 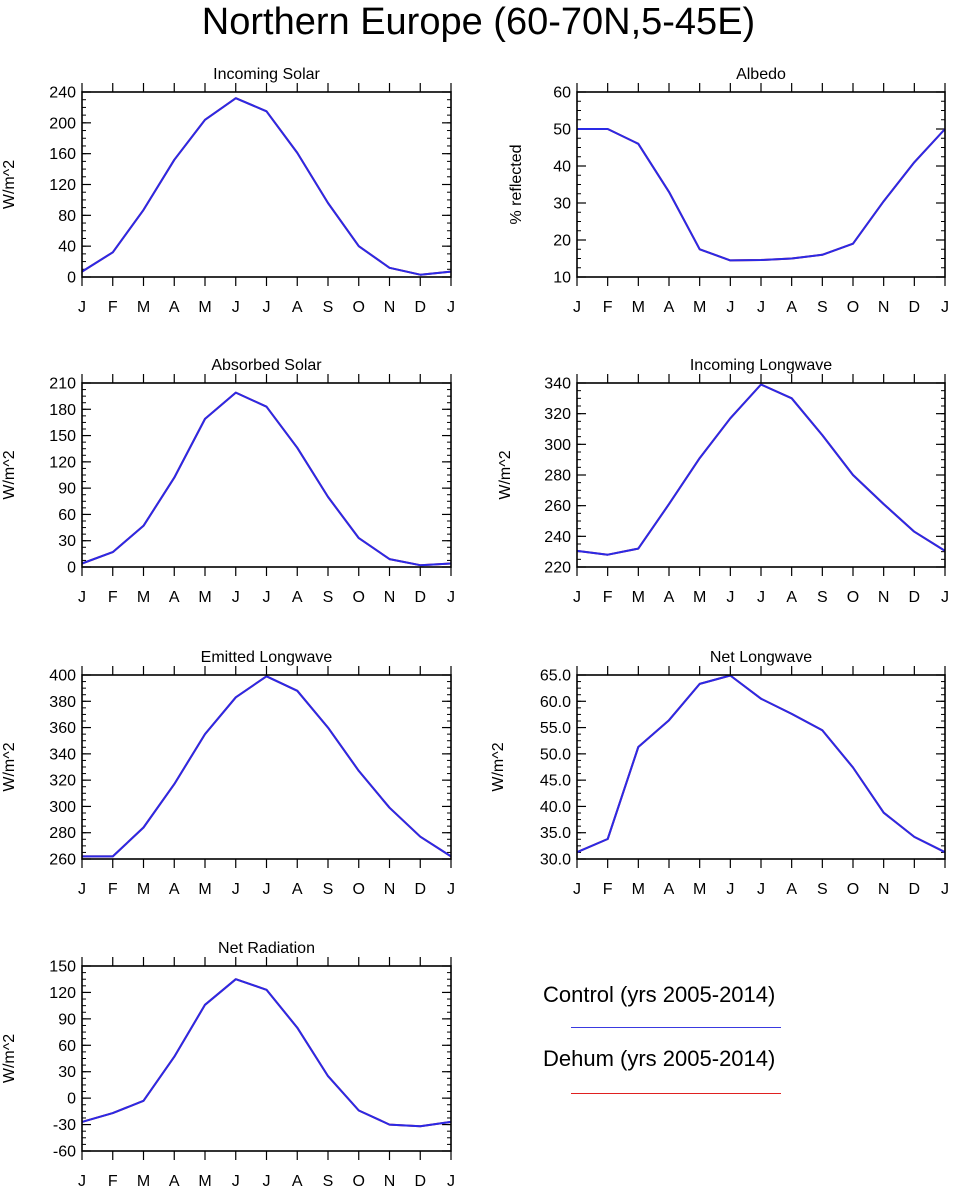 I want to click on x-tick-label: D, so click(x=420, y=307).